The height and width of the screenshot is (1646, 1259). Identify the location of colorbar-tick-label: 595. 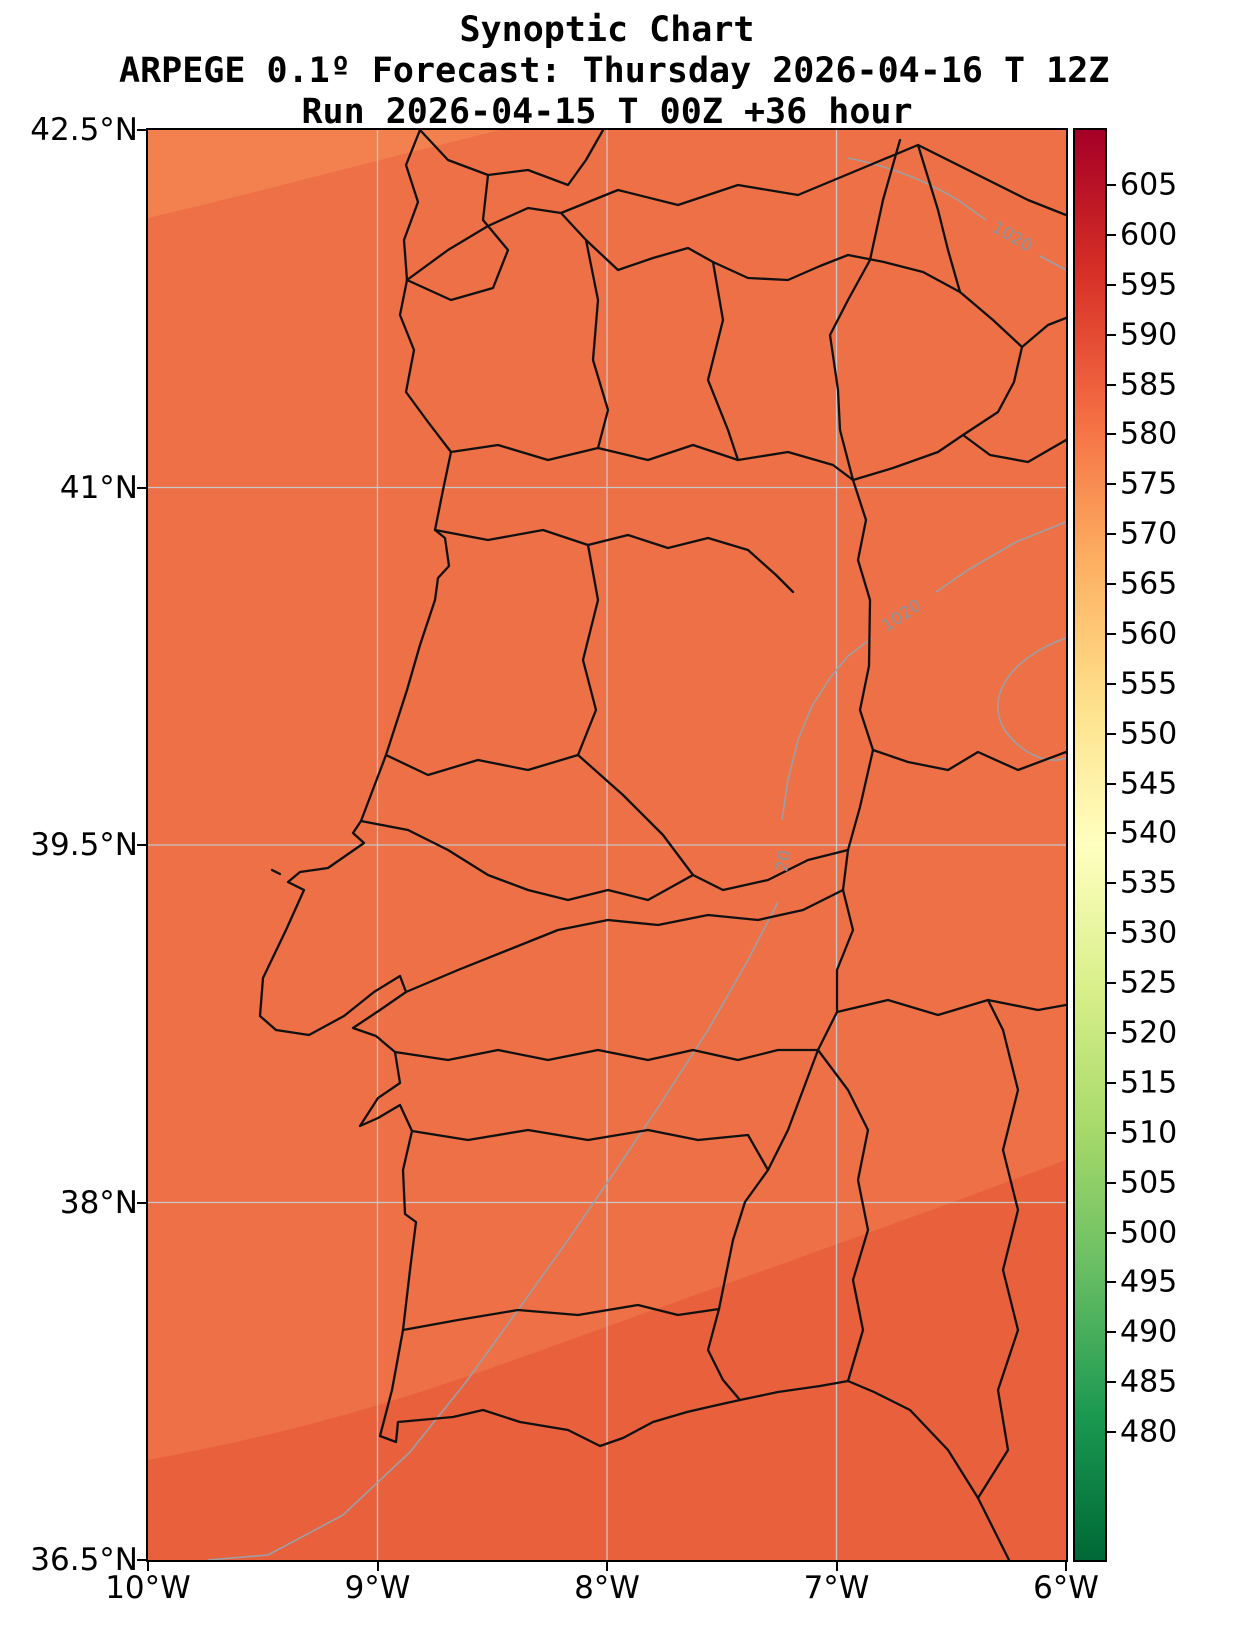
(1149, 285).